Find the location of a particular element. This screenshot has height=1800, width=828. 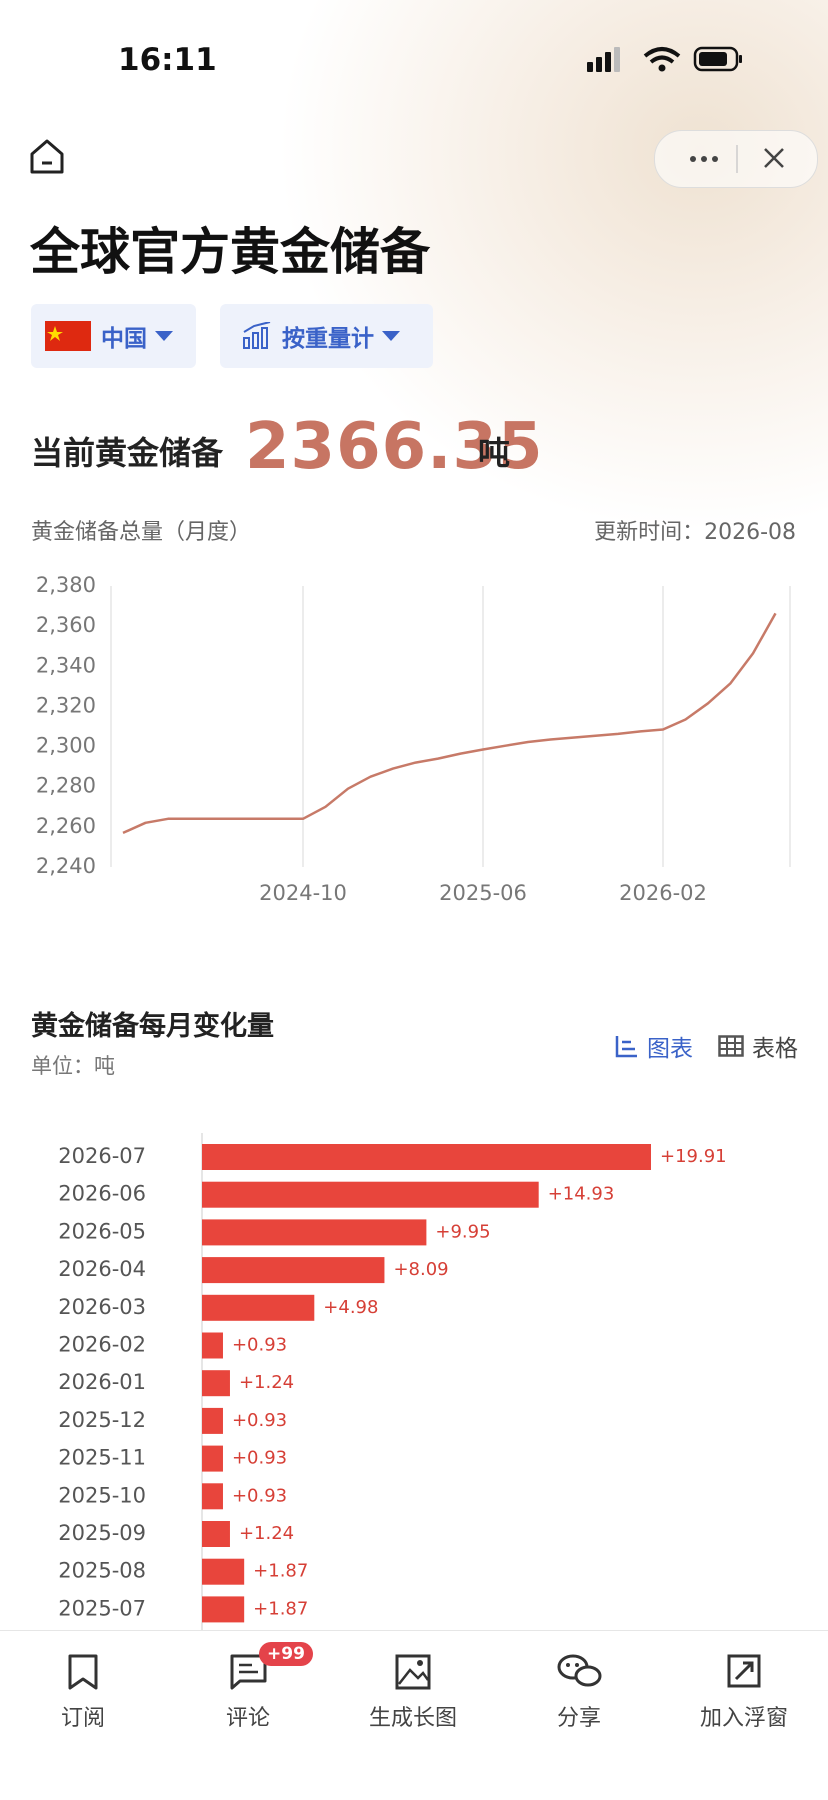

status-time: 16:11 is located at coordinates (167, 60).